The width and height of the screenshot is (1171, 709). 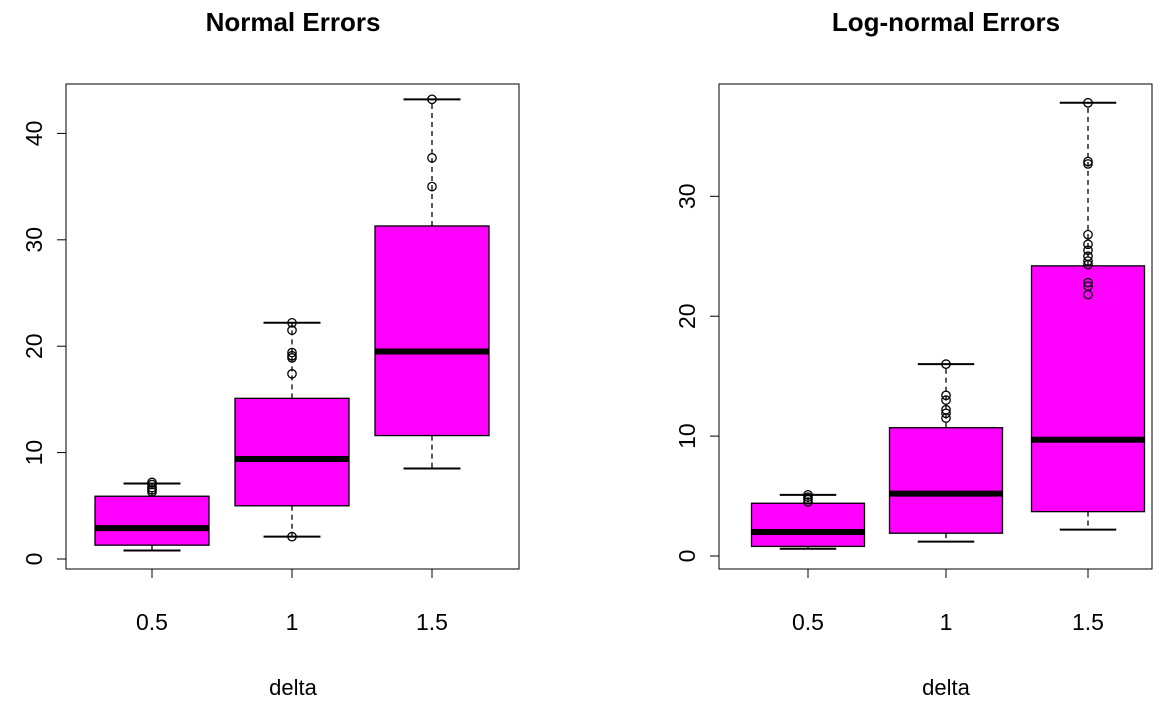 What do you see at coordinates (946, 22) in the screenshot?
I see `chart-title: Log-normal Errors` at bounding box center [946, 22].